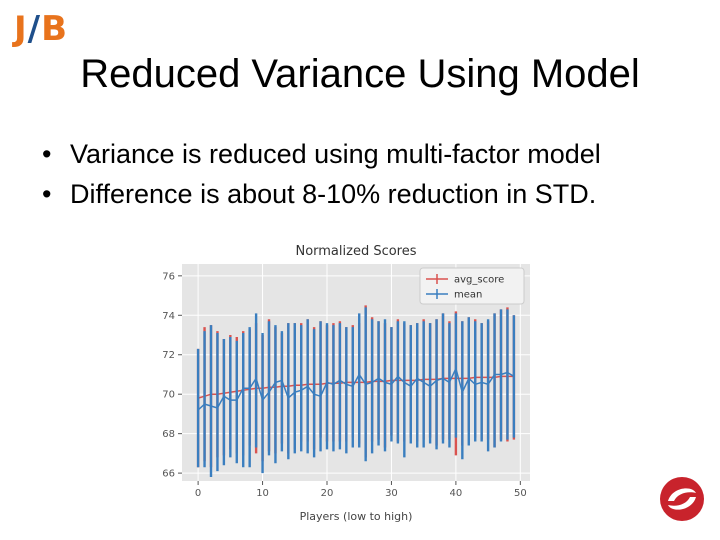 Image resolution: width=720 pixels, height=540 pixels. I want to click on brand-badge-icon, so click(682, 499).